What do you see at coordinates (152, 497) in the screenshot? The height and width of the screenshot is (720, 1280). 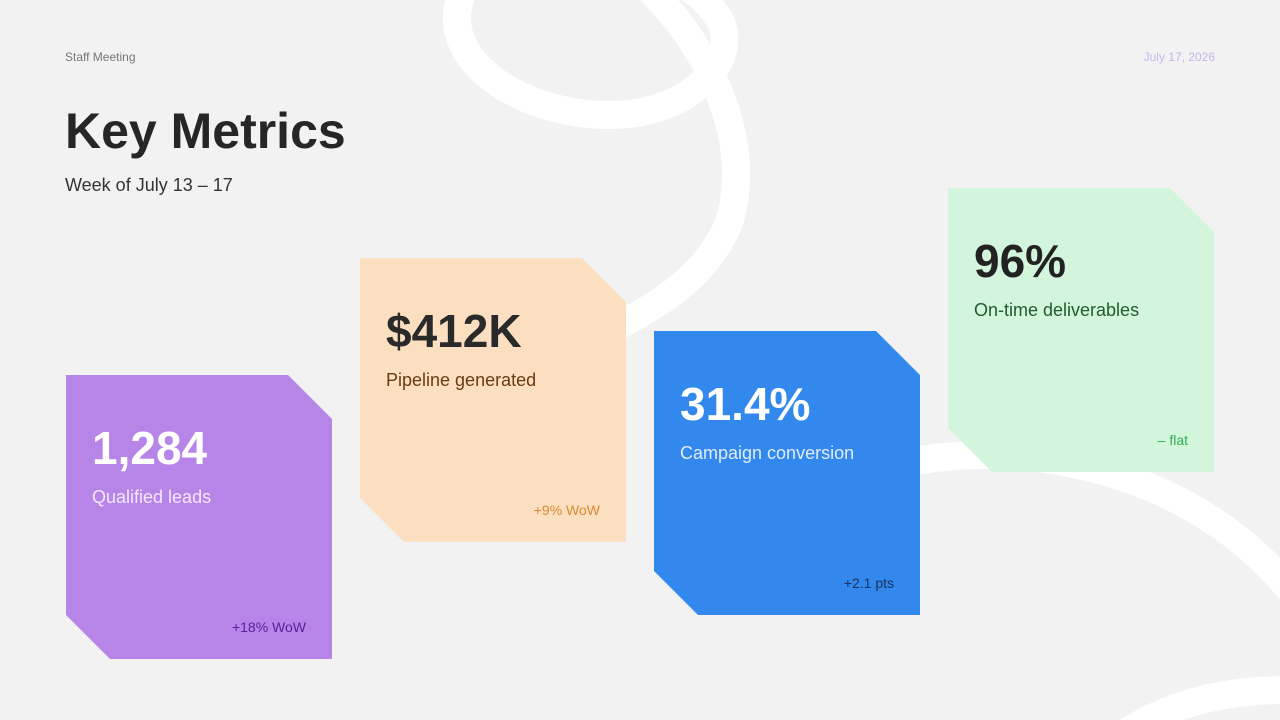 I see `metric-label: Qualified leads` at bounding box center [152, 497].